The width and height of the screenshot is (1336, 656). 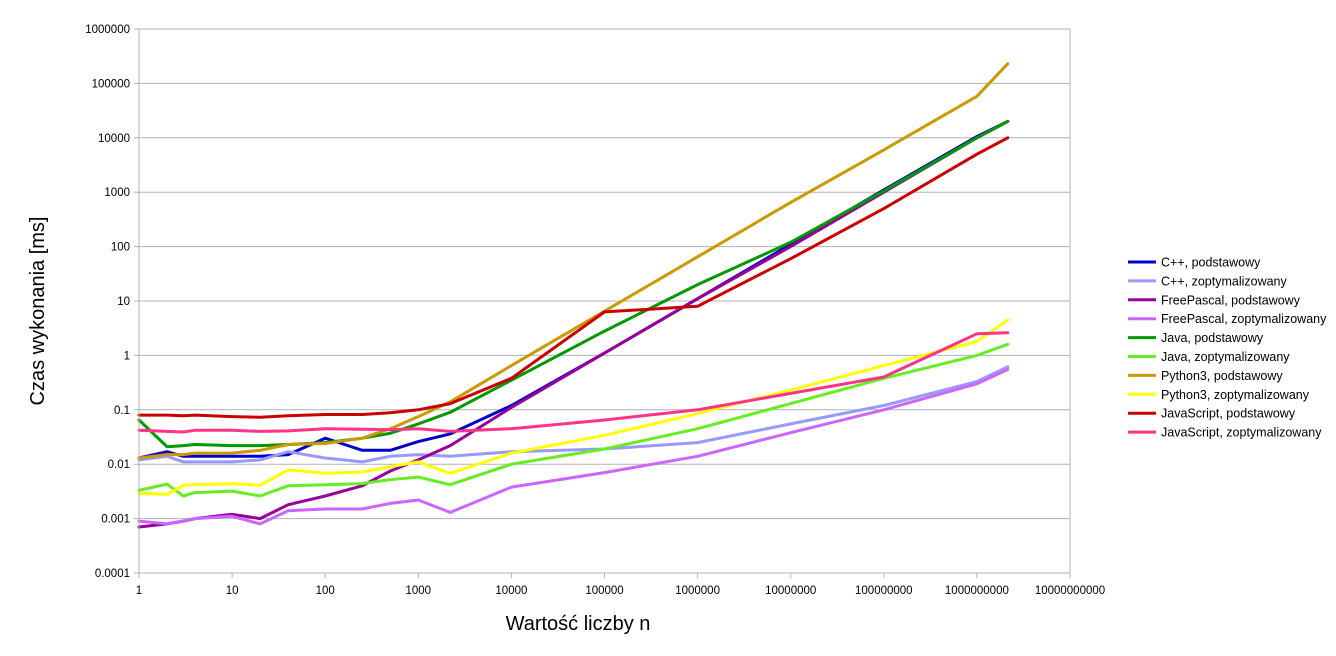 I want to click on legend-label: JavaScript, podstawowy, so click(x=1228, y=414).